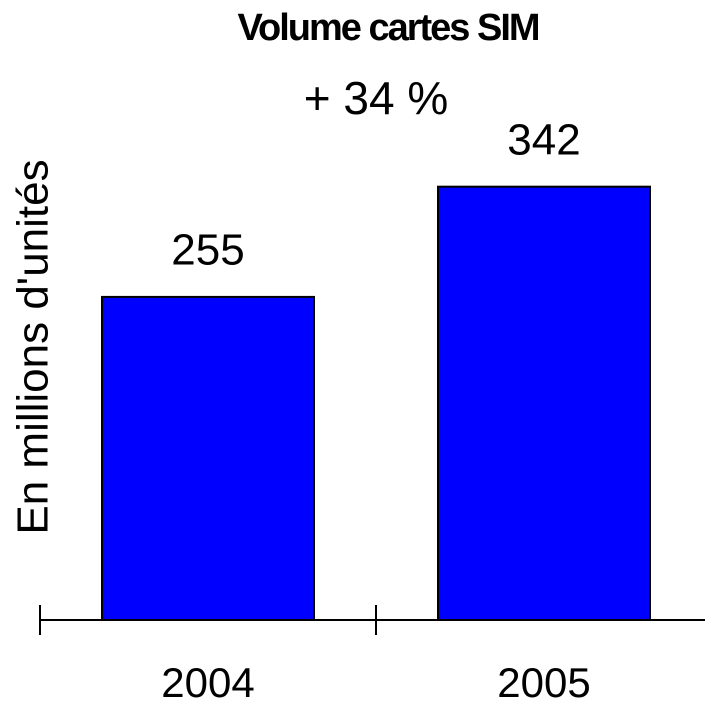  I want to click on y-axis-label: En millions d'unités, so click(33, 346).